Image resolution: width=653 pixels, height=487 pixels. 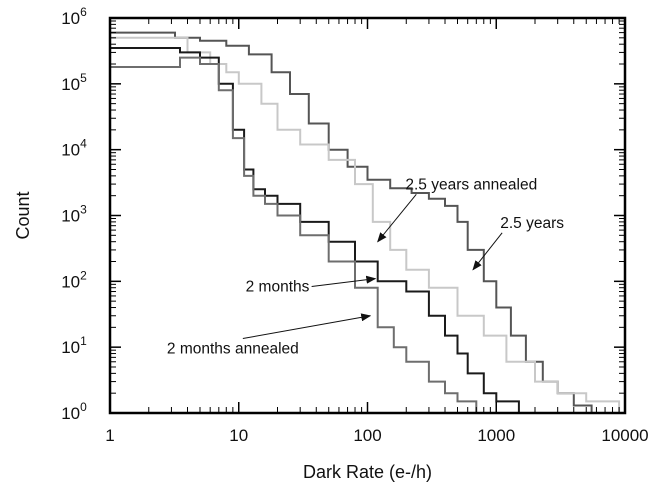 What do you see at coordinates (83, 210) in the screenshot?
I see `y-tick-exponent: 3` at bounding box center [83, 210].